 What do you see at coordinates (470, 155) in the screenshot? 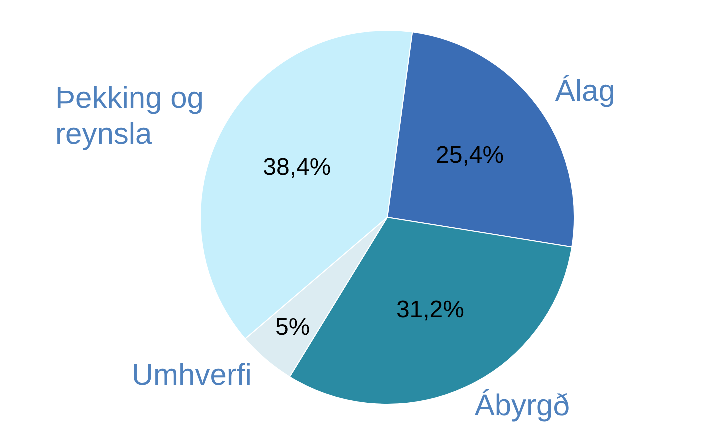
I see `data-label: 25,4%` at bounding box center [470, 155].